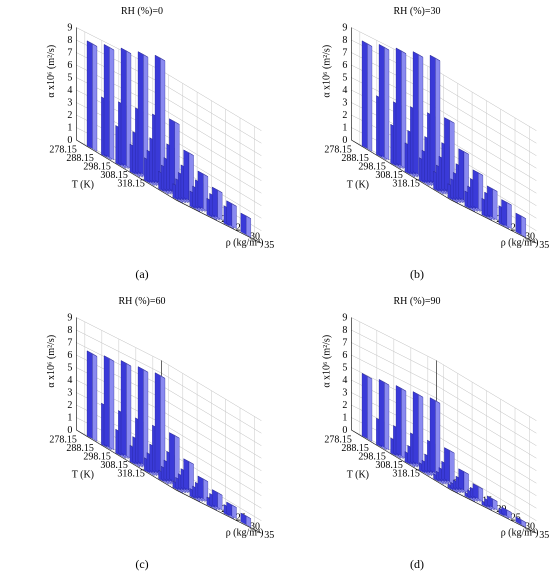 This screenshot has width=550, height=577. What do you see at coordinates (326, 71) in the screenshot?
I see `z-axis-label: α x10⁶ (m²/s)` at bounding box center [326, 71].